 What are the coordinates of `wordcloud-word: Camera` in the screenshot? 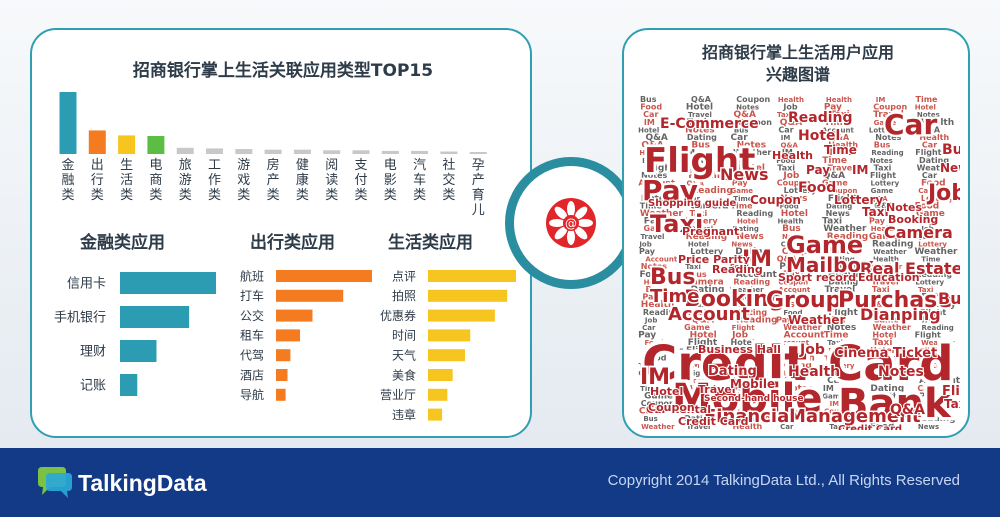 It's located at (918, 232).